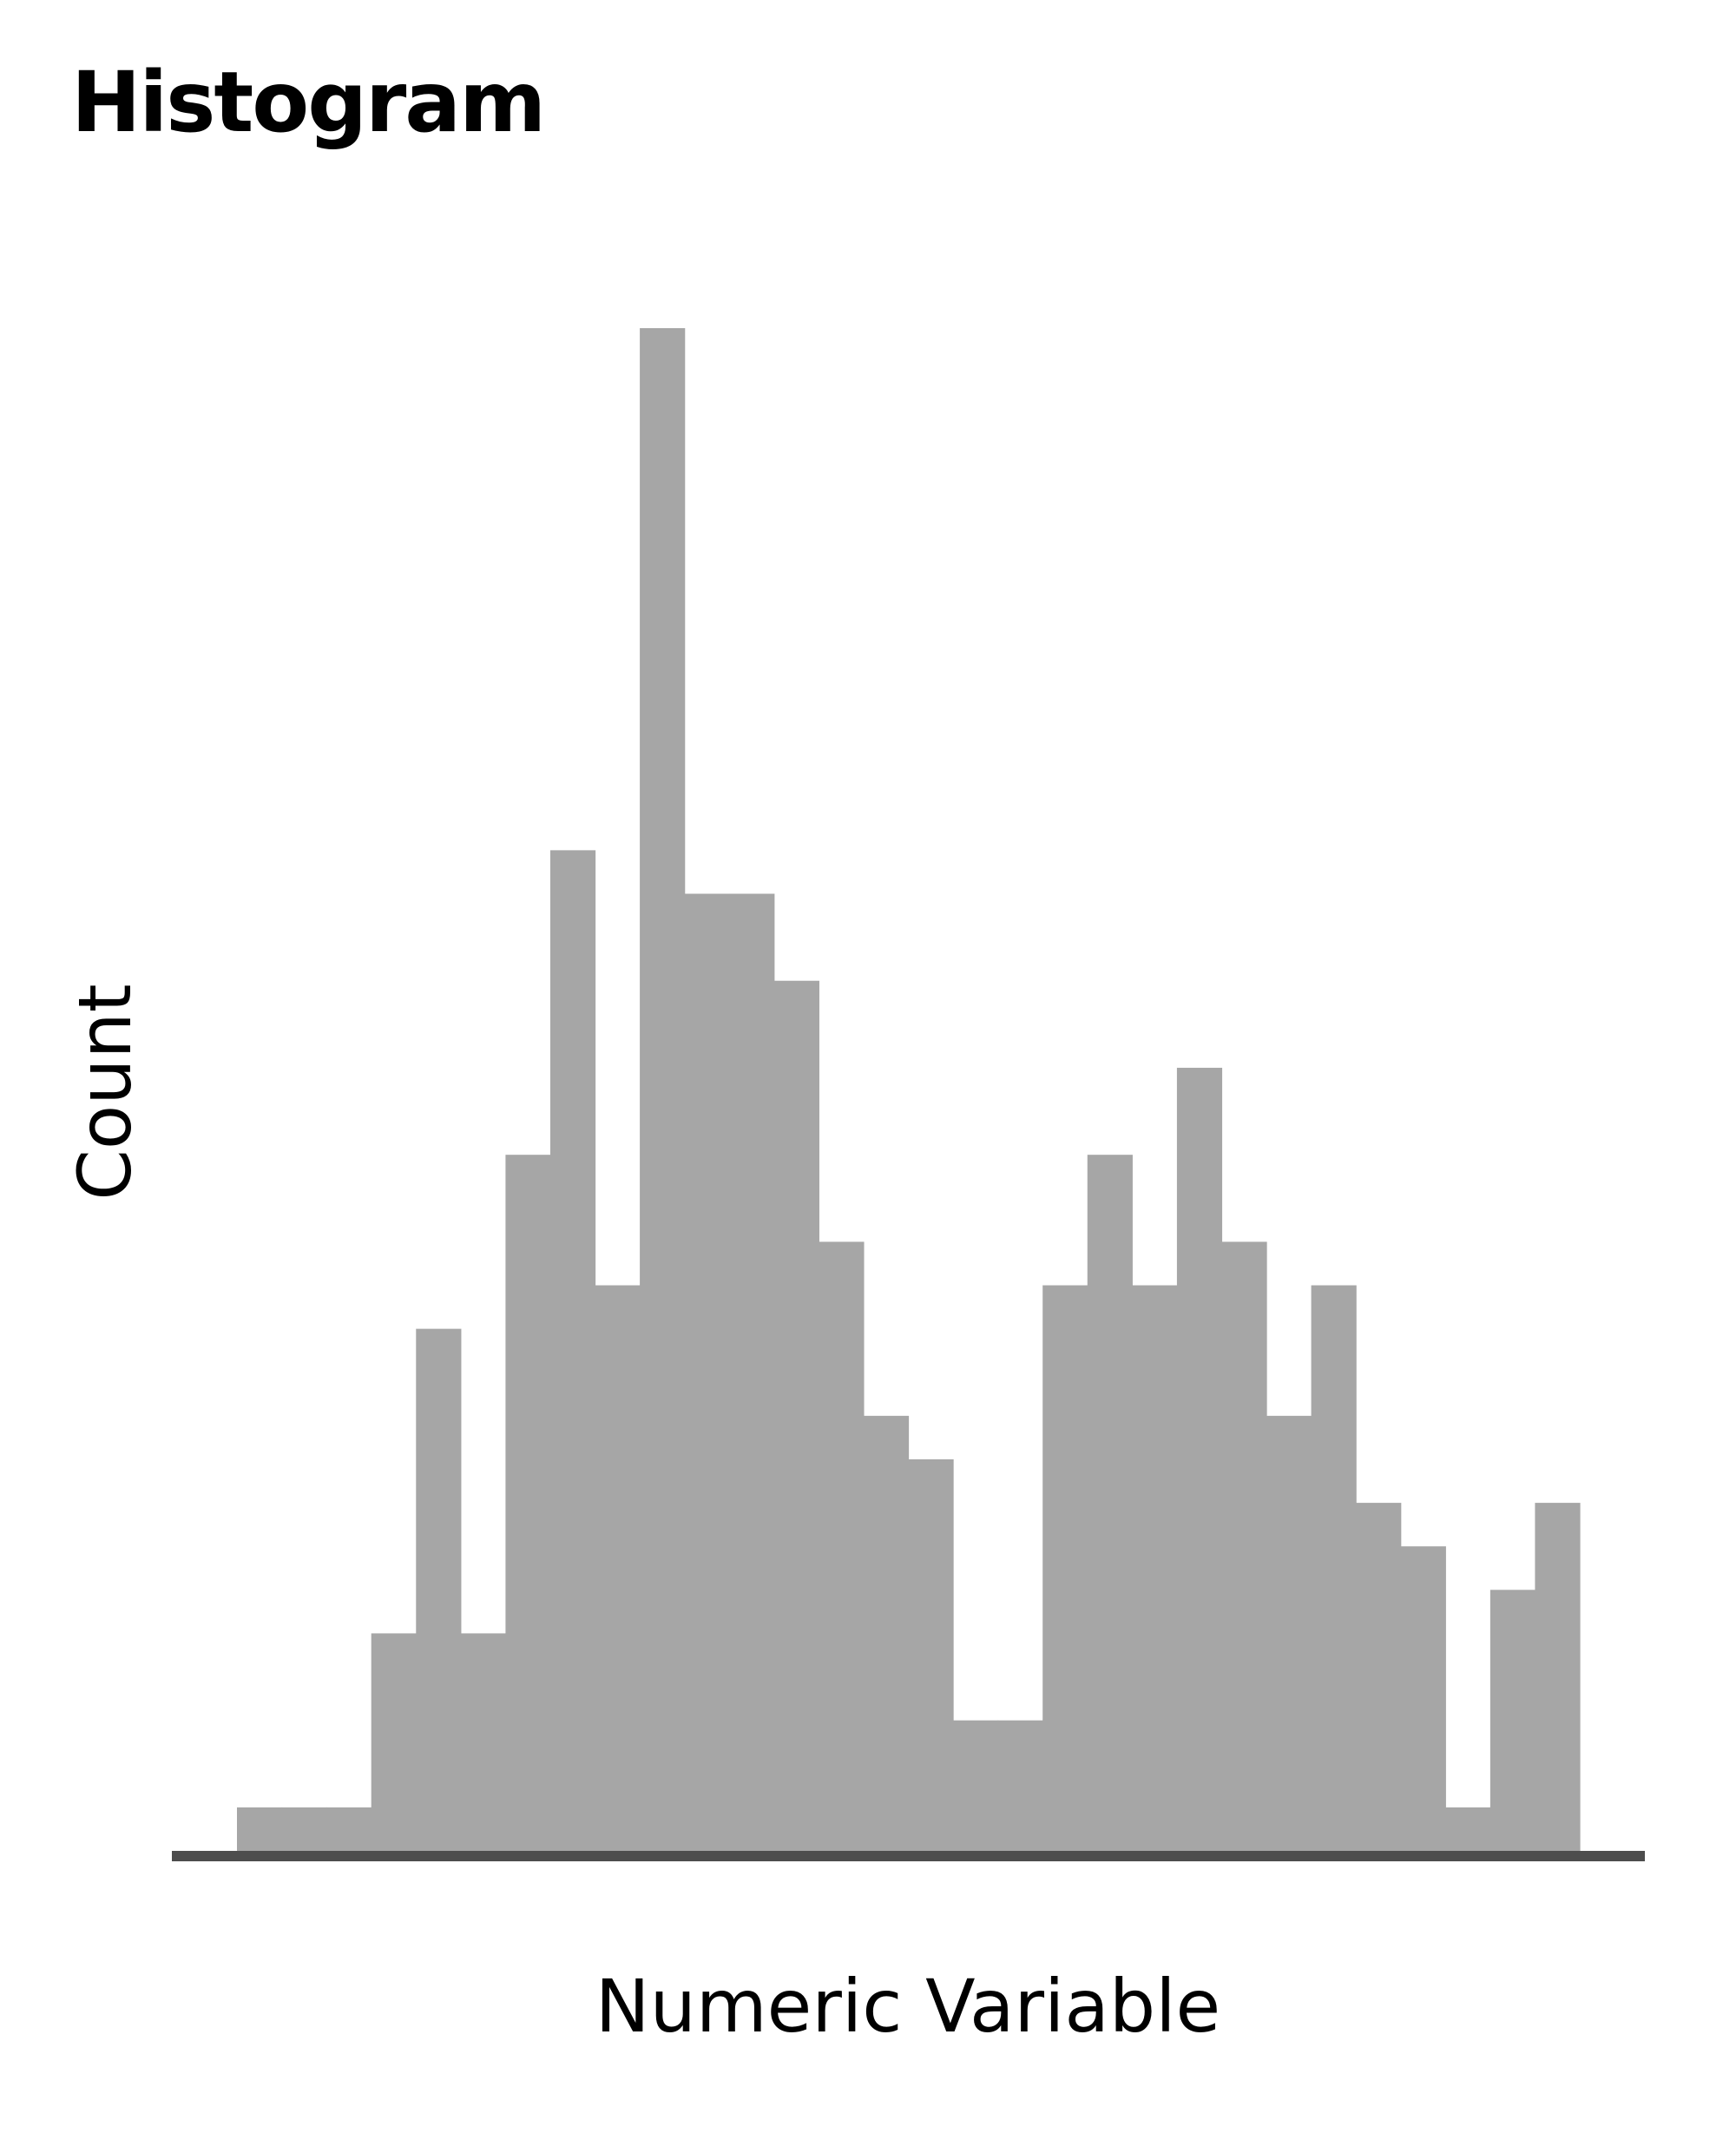 The width and height of the screenshot is (1736, 2153). I want to click on chart-title: Histogram, so click(308, 102).